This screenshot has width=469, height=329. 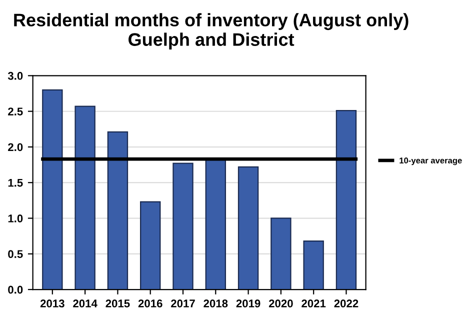 I want to click on y-tick-label: 3.0, so click(x=15, y=76).